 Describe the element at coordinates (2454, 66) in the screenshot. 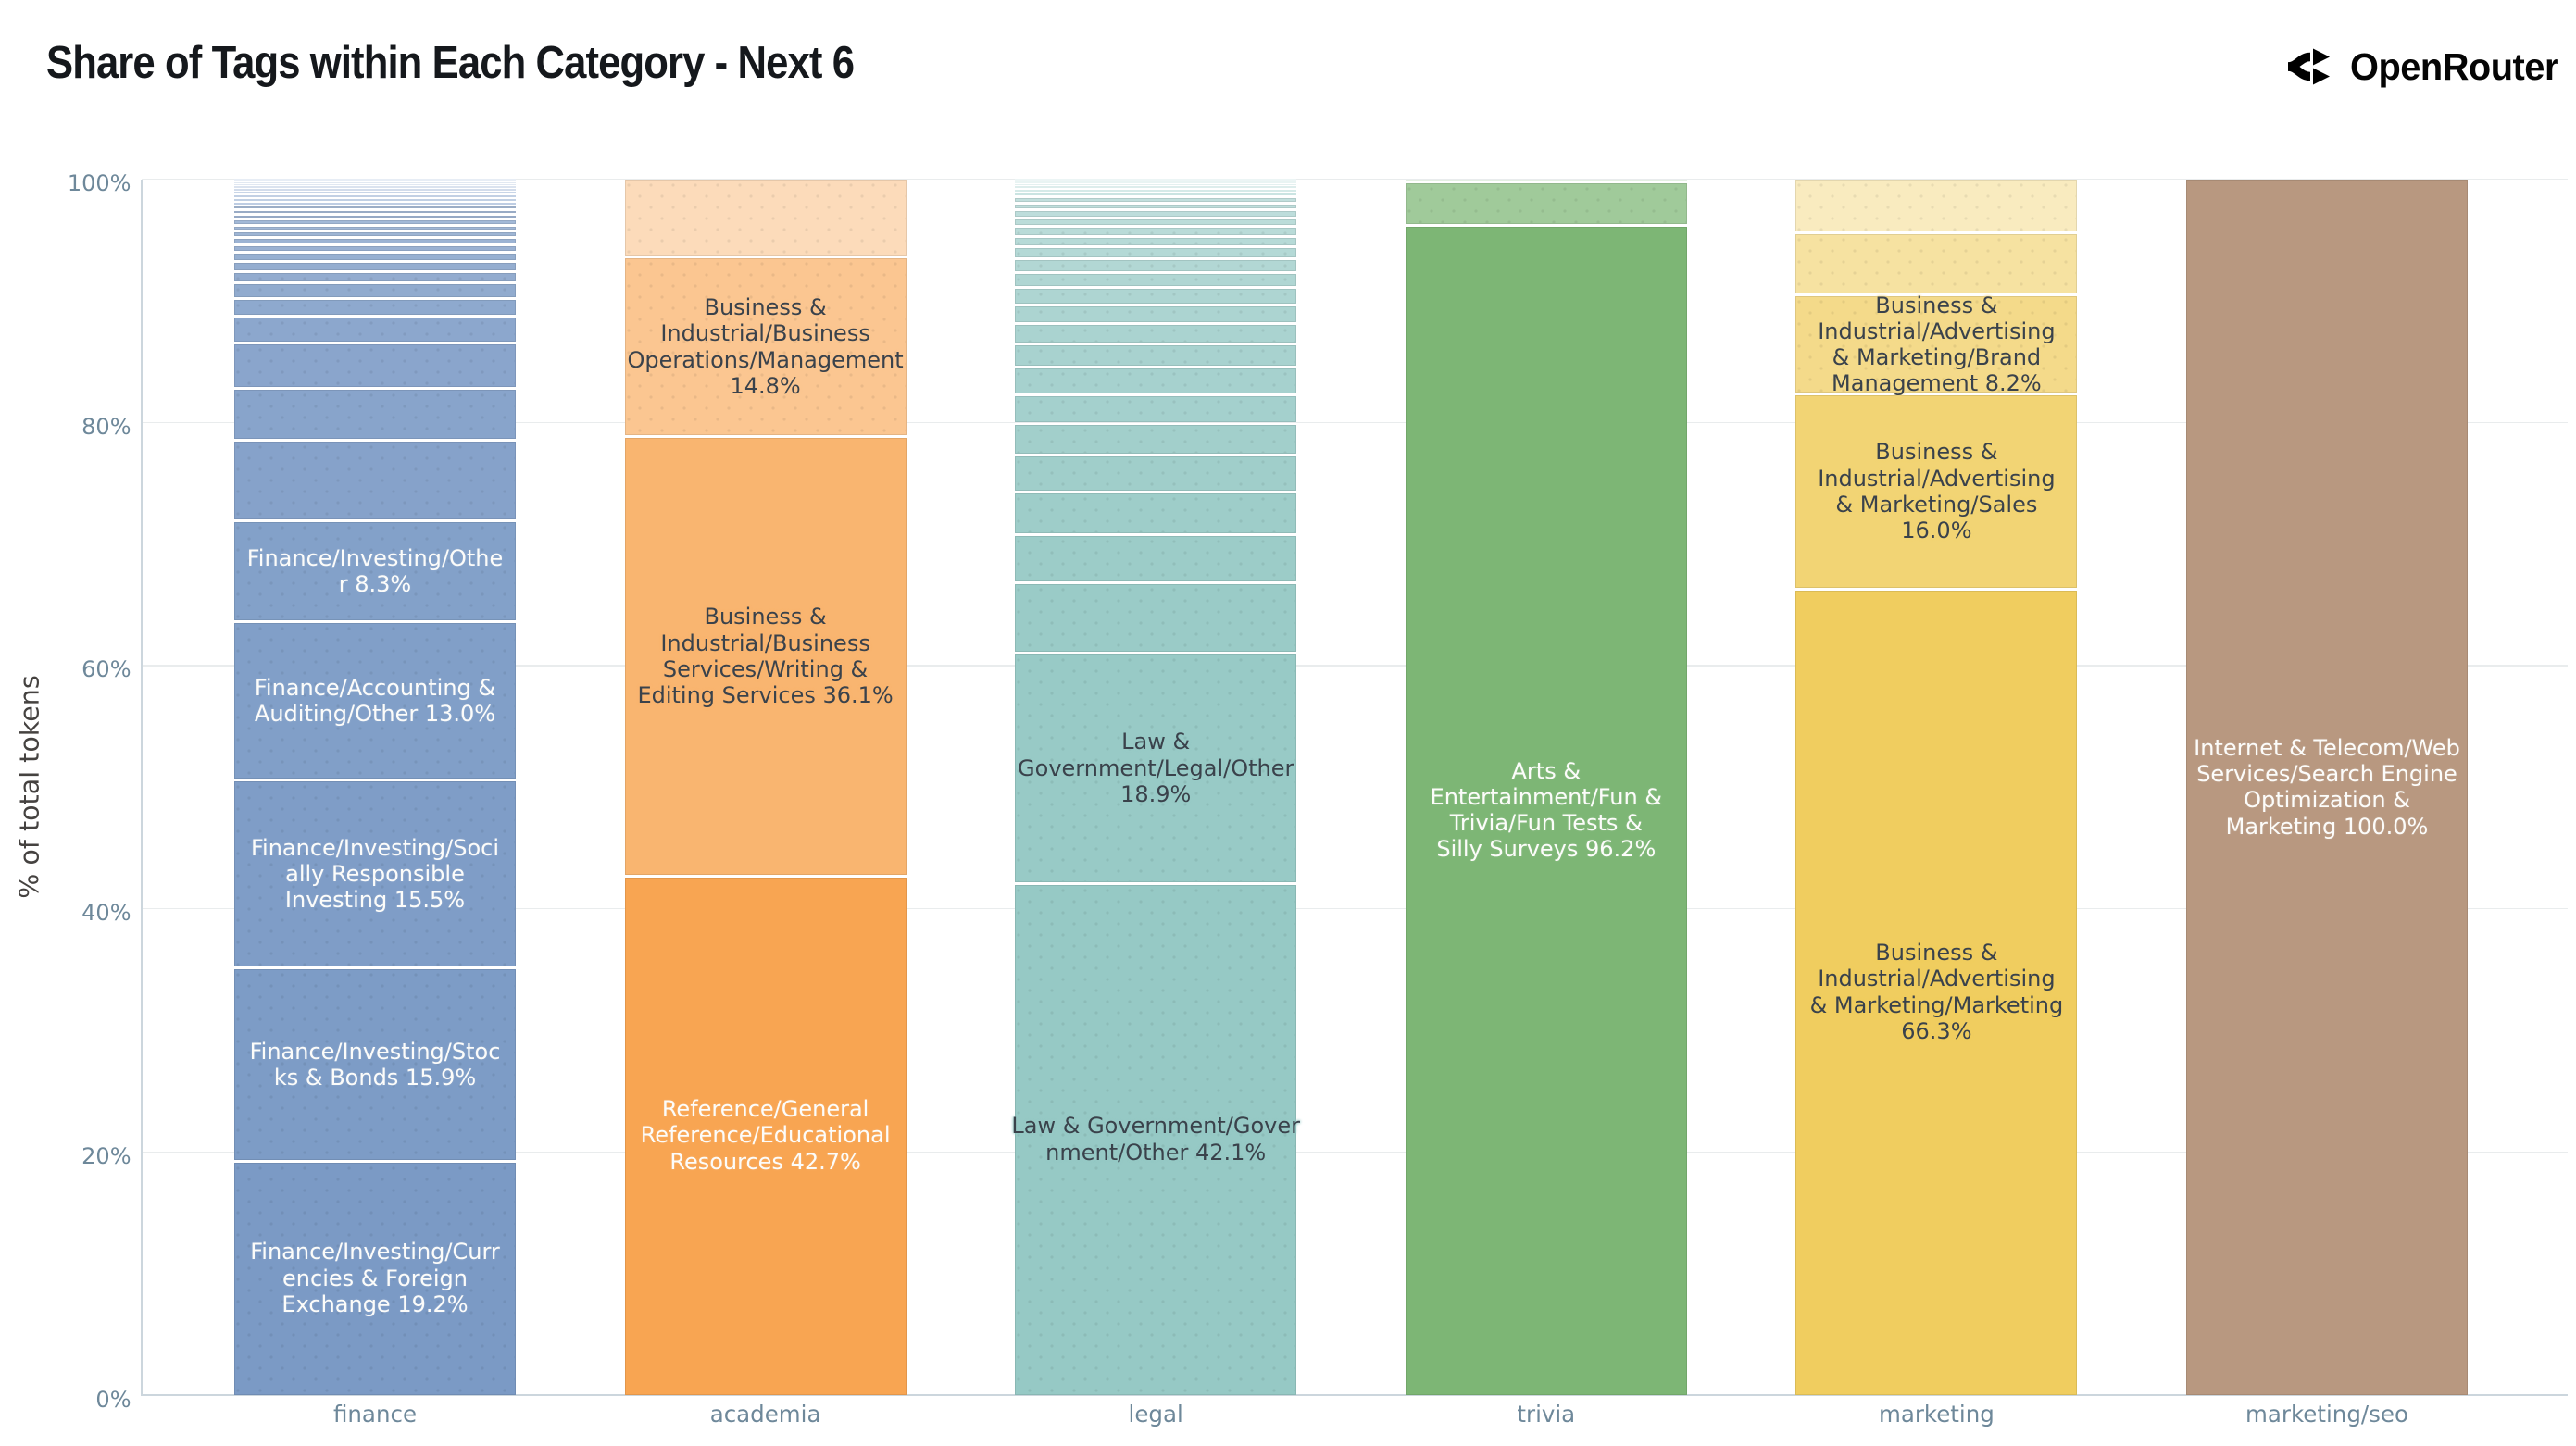

I see `brand-name: OpenRouter` at that location.